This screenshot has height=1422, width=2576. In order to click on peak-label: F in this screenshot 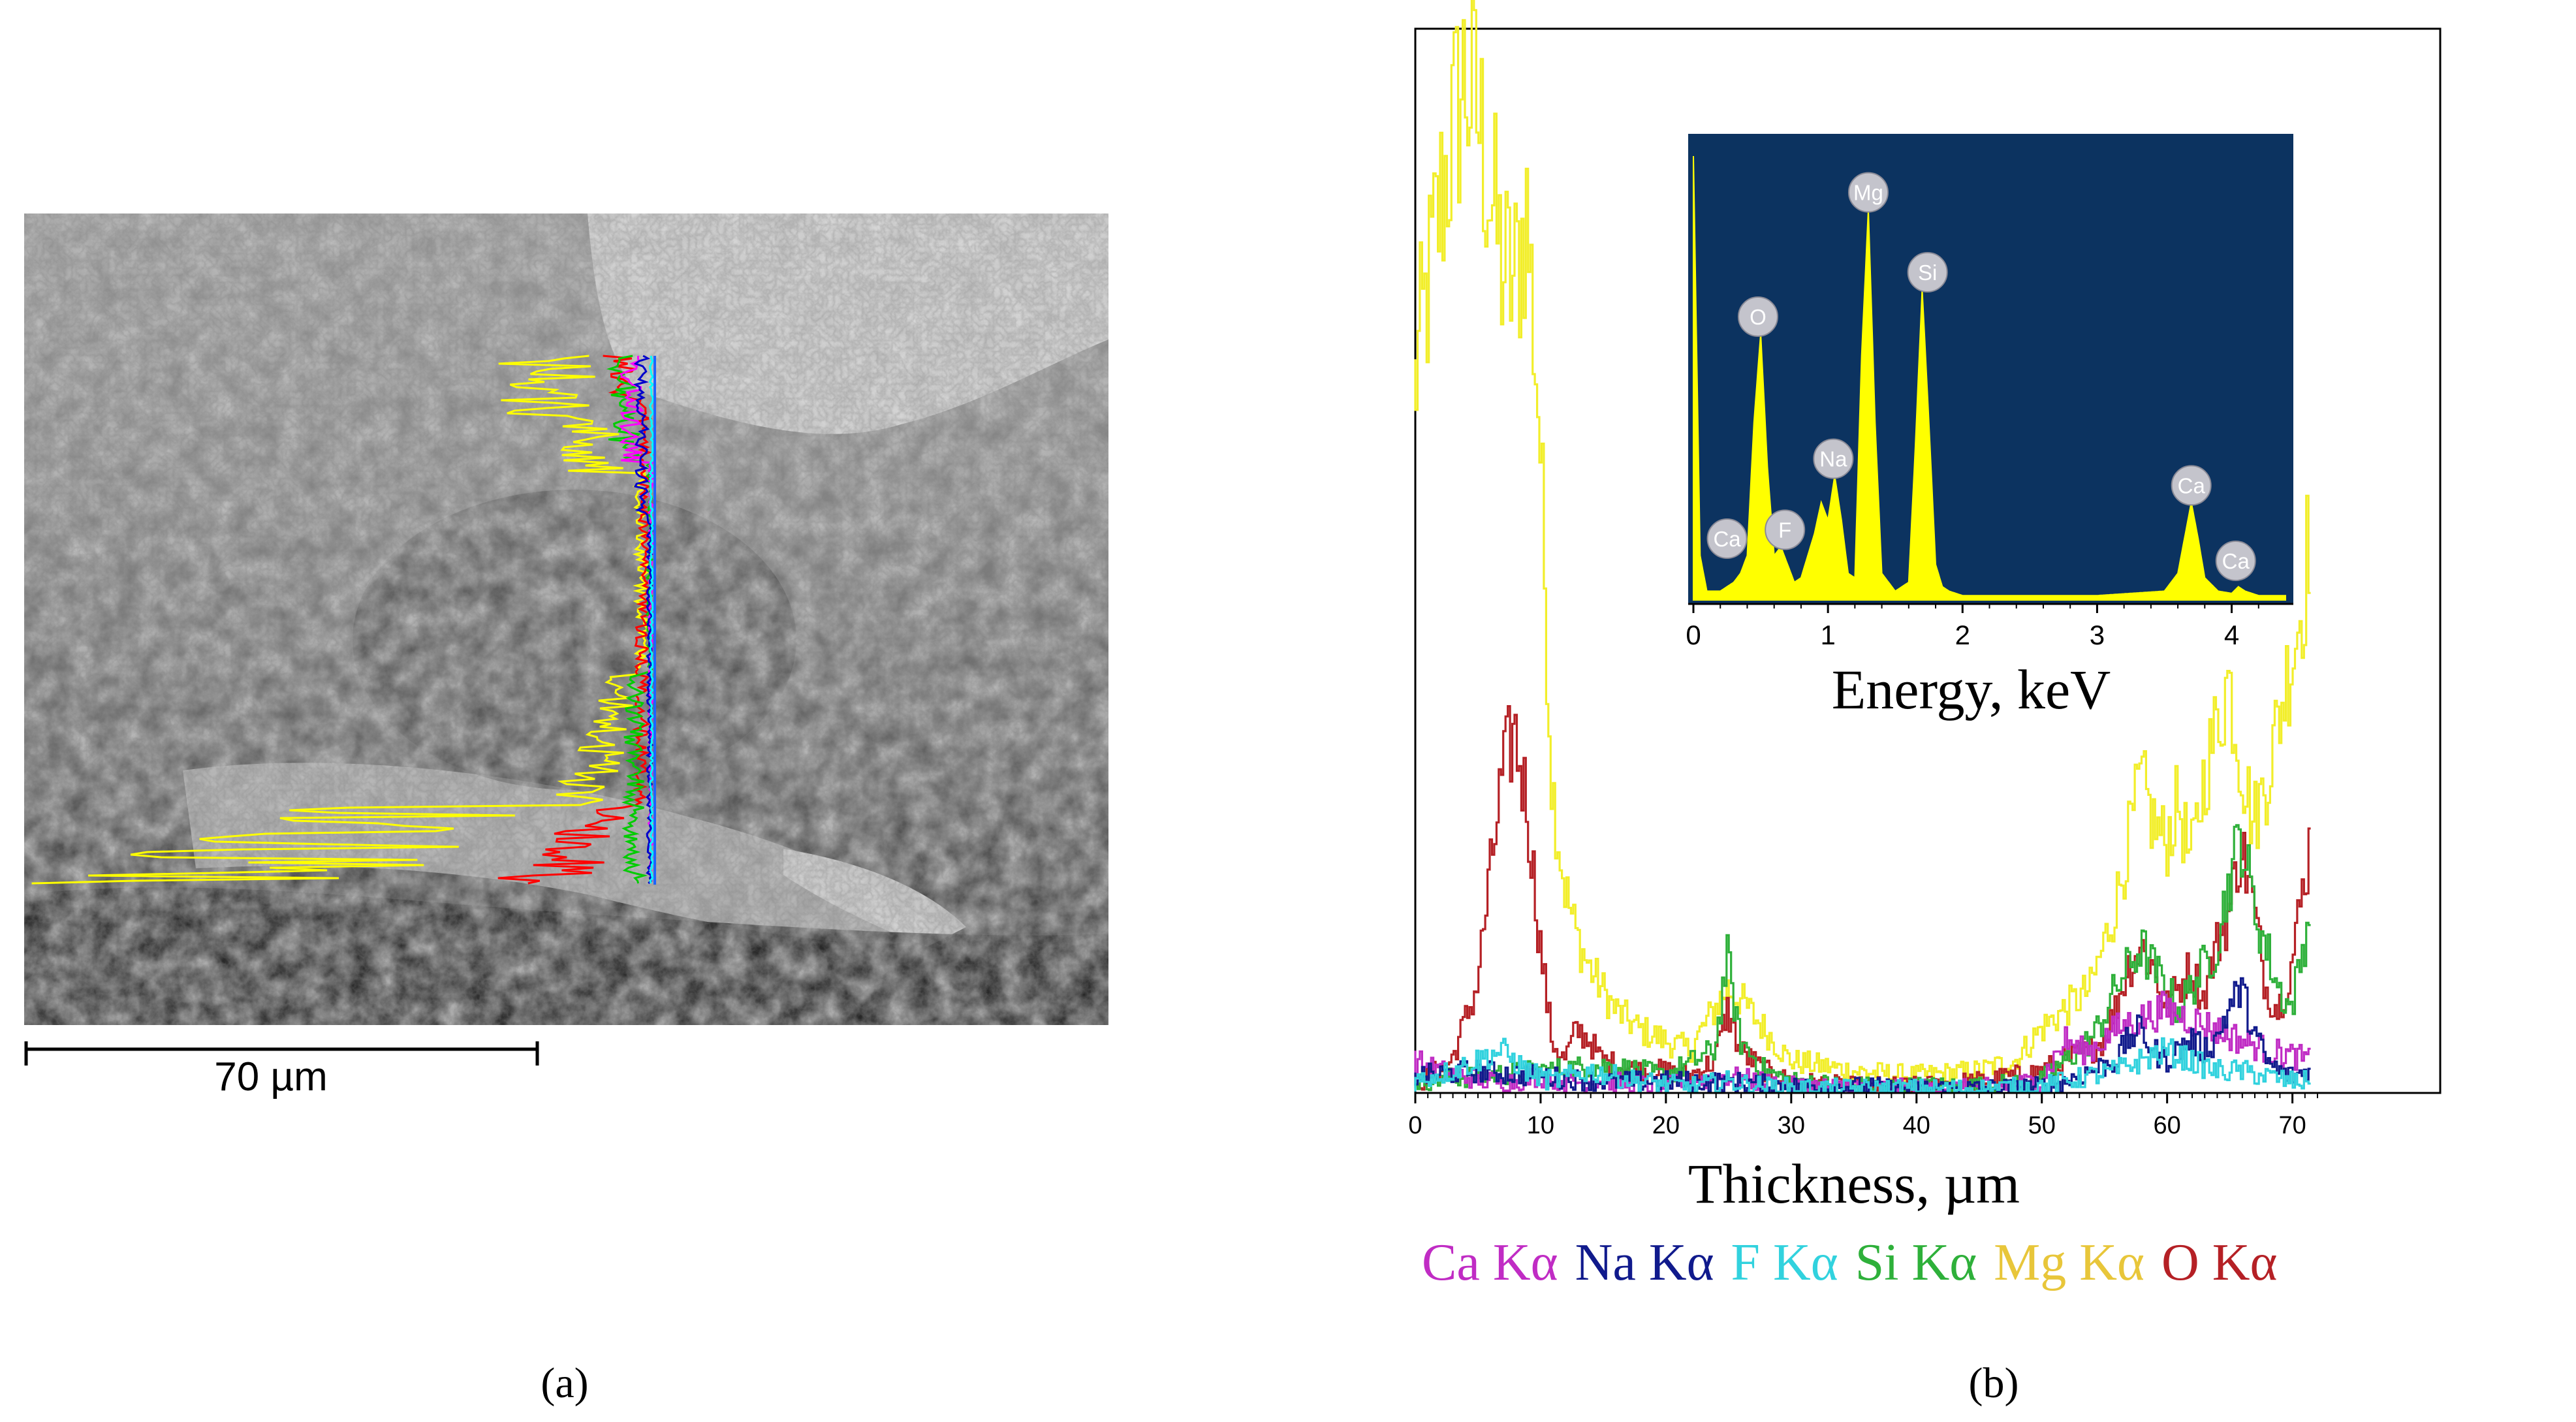, I will do `click(1785, 529)`.